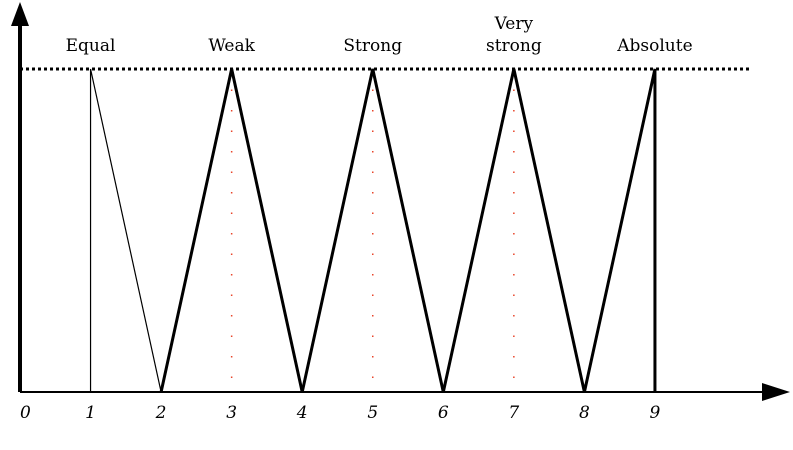  What do you see at coordinates (302, 413) in the screenshot?
I see `x-tick-label: 4` at bounding box center [302, 413].